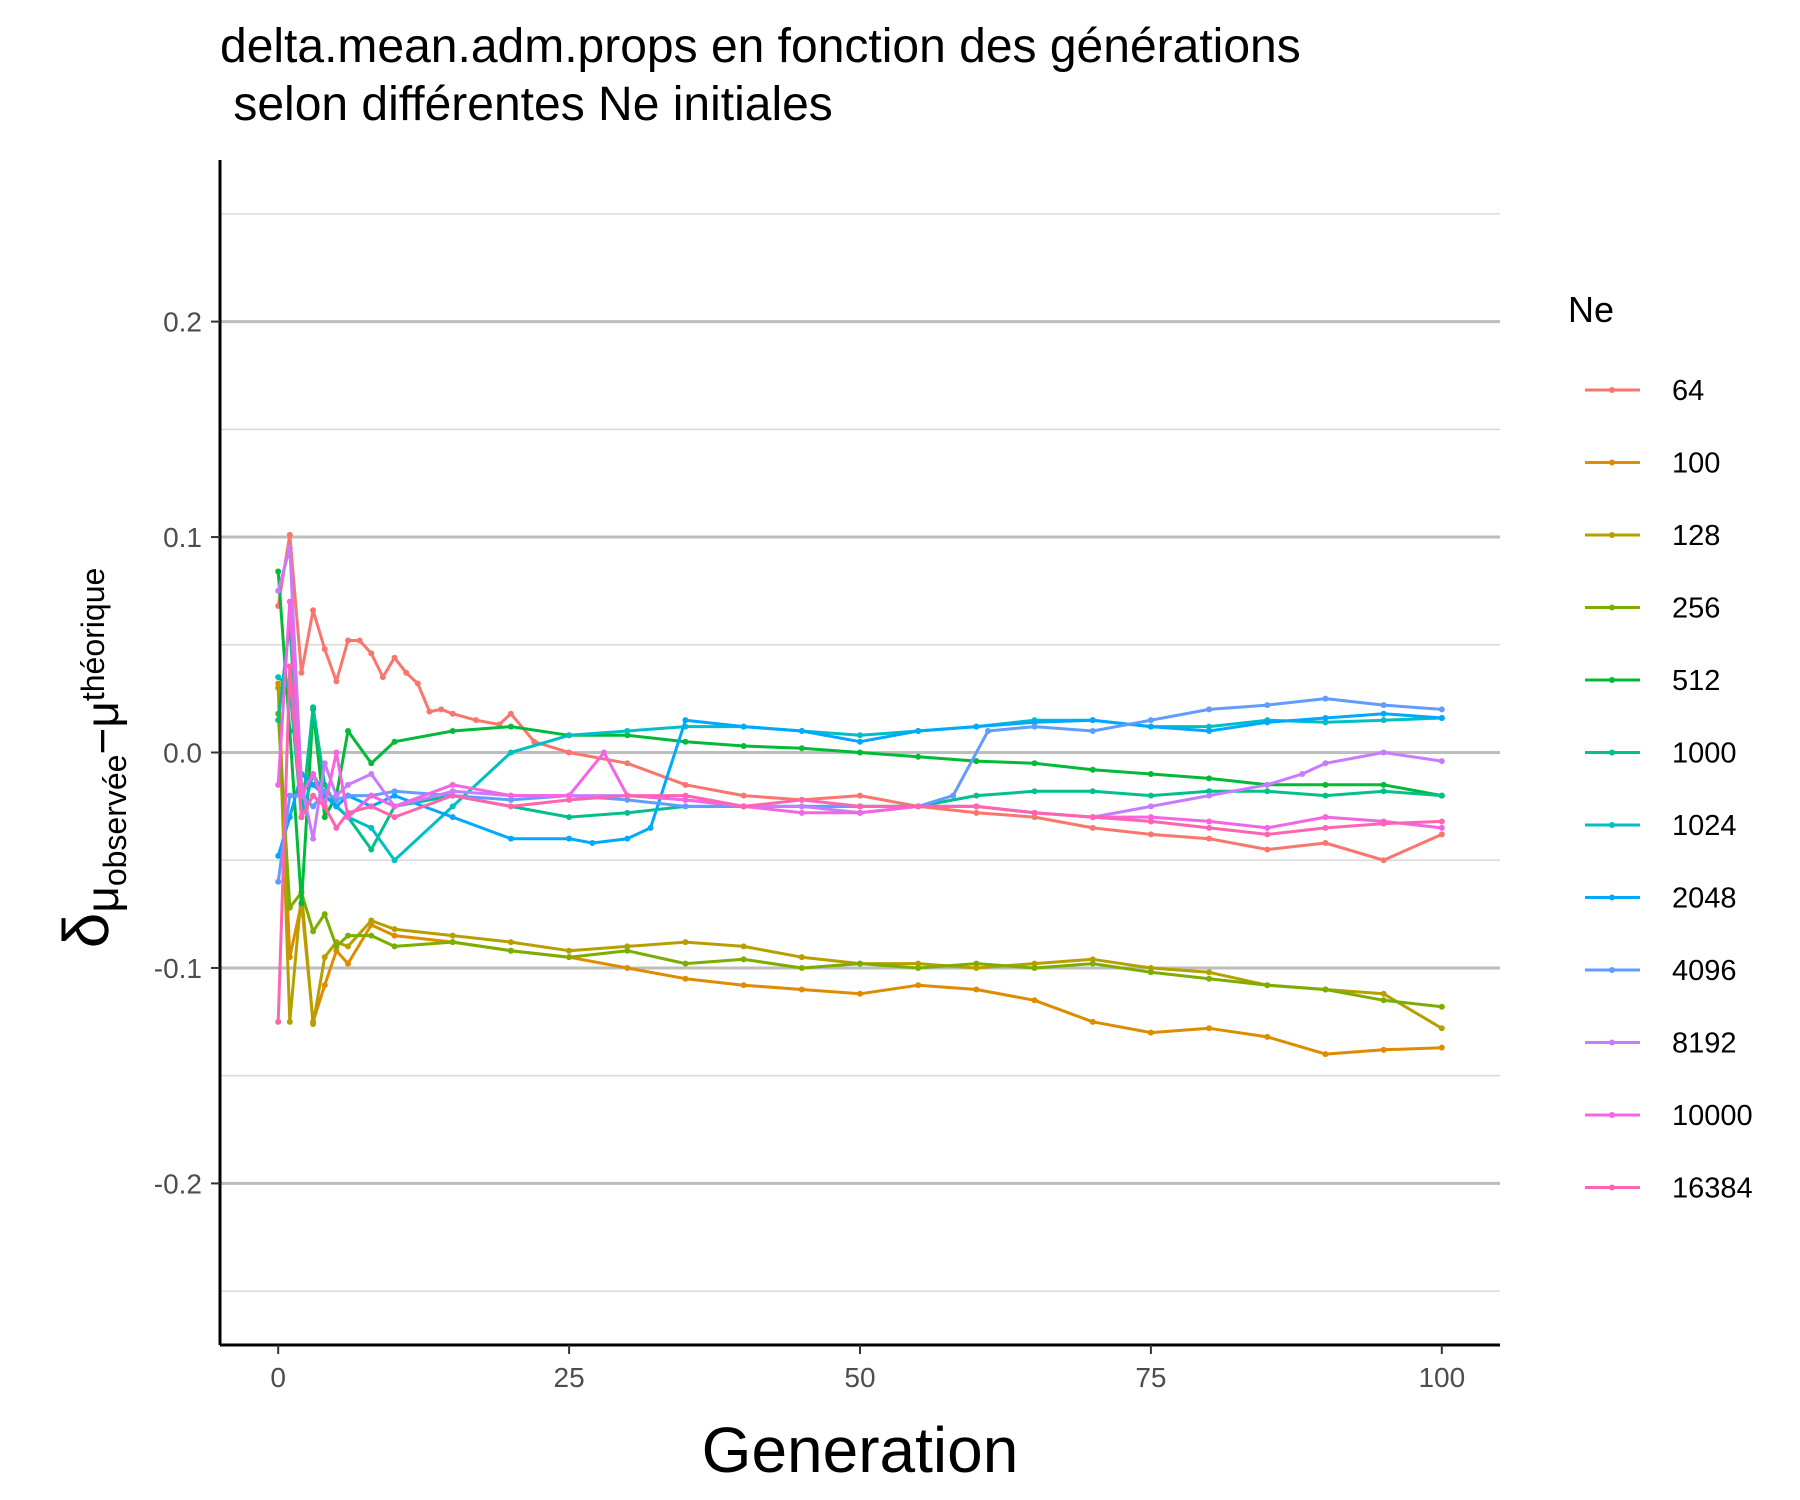  I want to click on y-axis-title: δμobservée−μthéorique, so click(91, 758).